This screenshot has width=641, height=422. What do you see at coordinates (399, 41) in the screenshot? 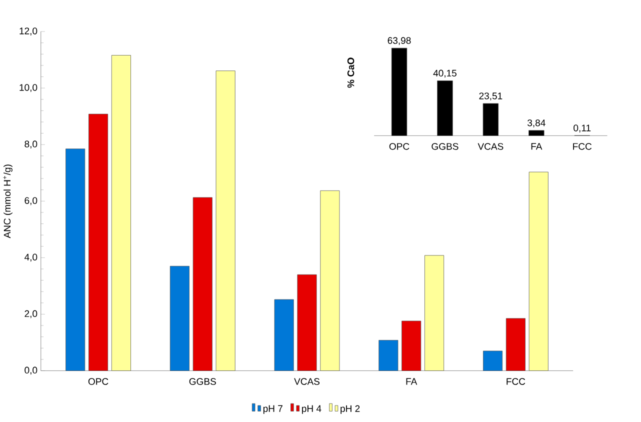
I see `data-label: 63,98` at bounding box center [399, 41].